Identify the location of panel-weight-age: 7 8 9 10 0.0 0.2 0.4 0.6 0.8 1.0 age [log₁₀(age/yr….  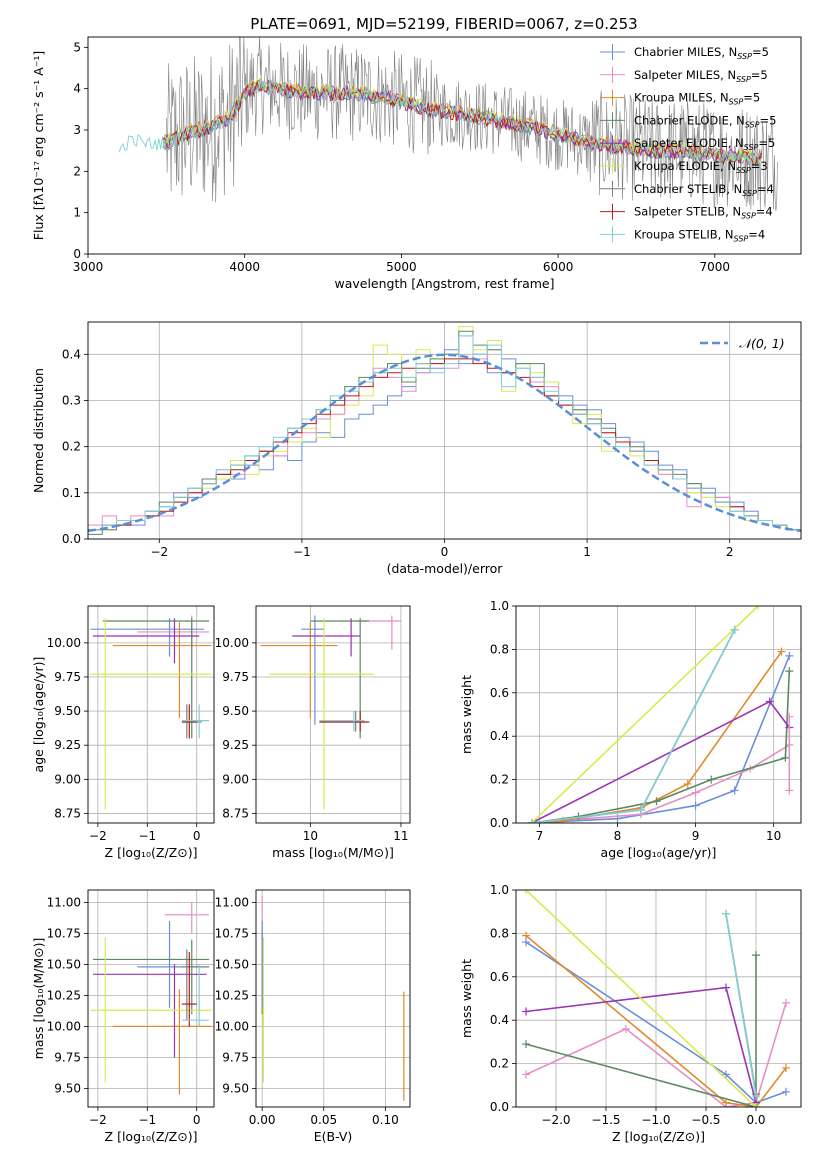
(630, 729).